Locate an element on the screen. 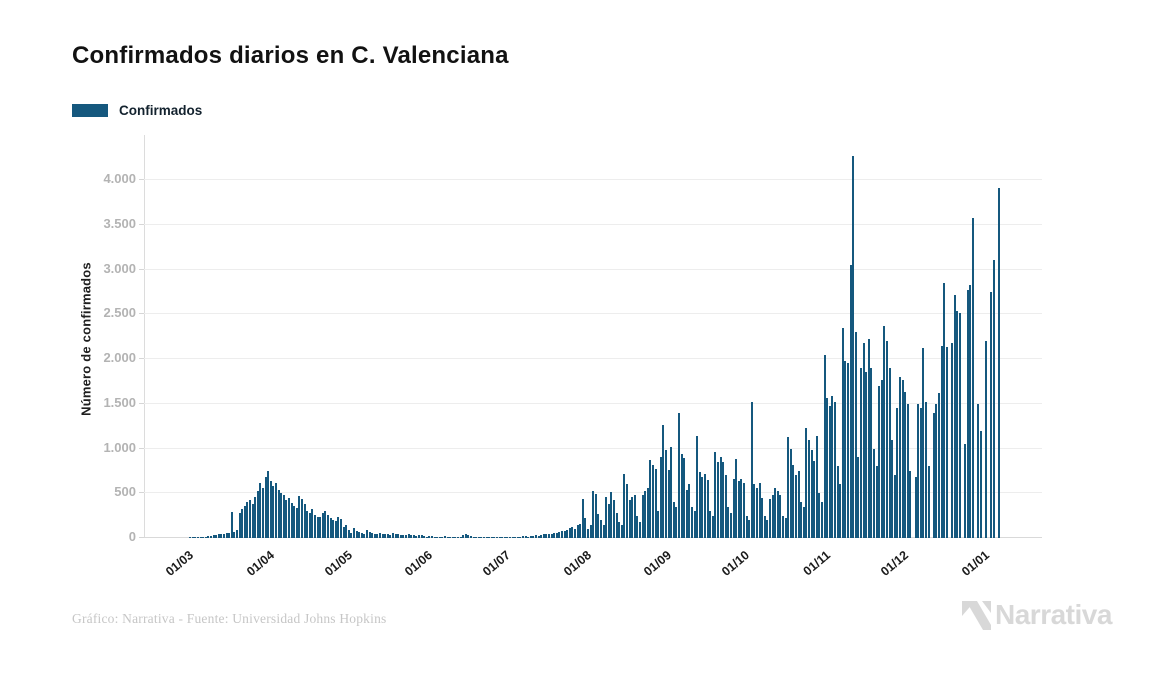 Image resolution: width=1157 pixels, height=674 pixels. y-tick-label: 4.000 is located at coordinates (119, 178).